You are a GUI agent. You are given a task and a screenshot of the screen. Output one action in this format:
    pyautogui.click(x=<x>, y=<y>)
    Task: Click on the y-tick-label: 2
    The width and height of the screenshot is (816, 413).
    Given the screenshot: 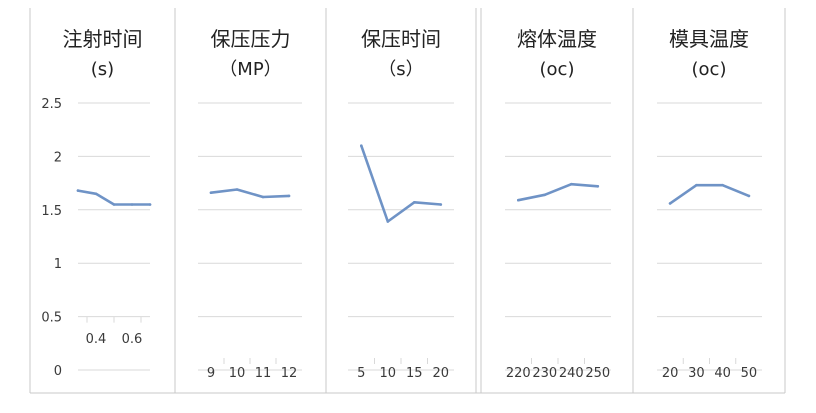 What is the action you would take?
    pyautogui.click(x=58, y=157)
    